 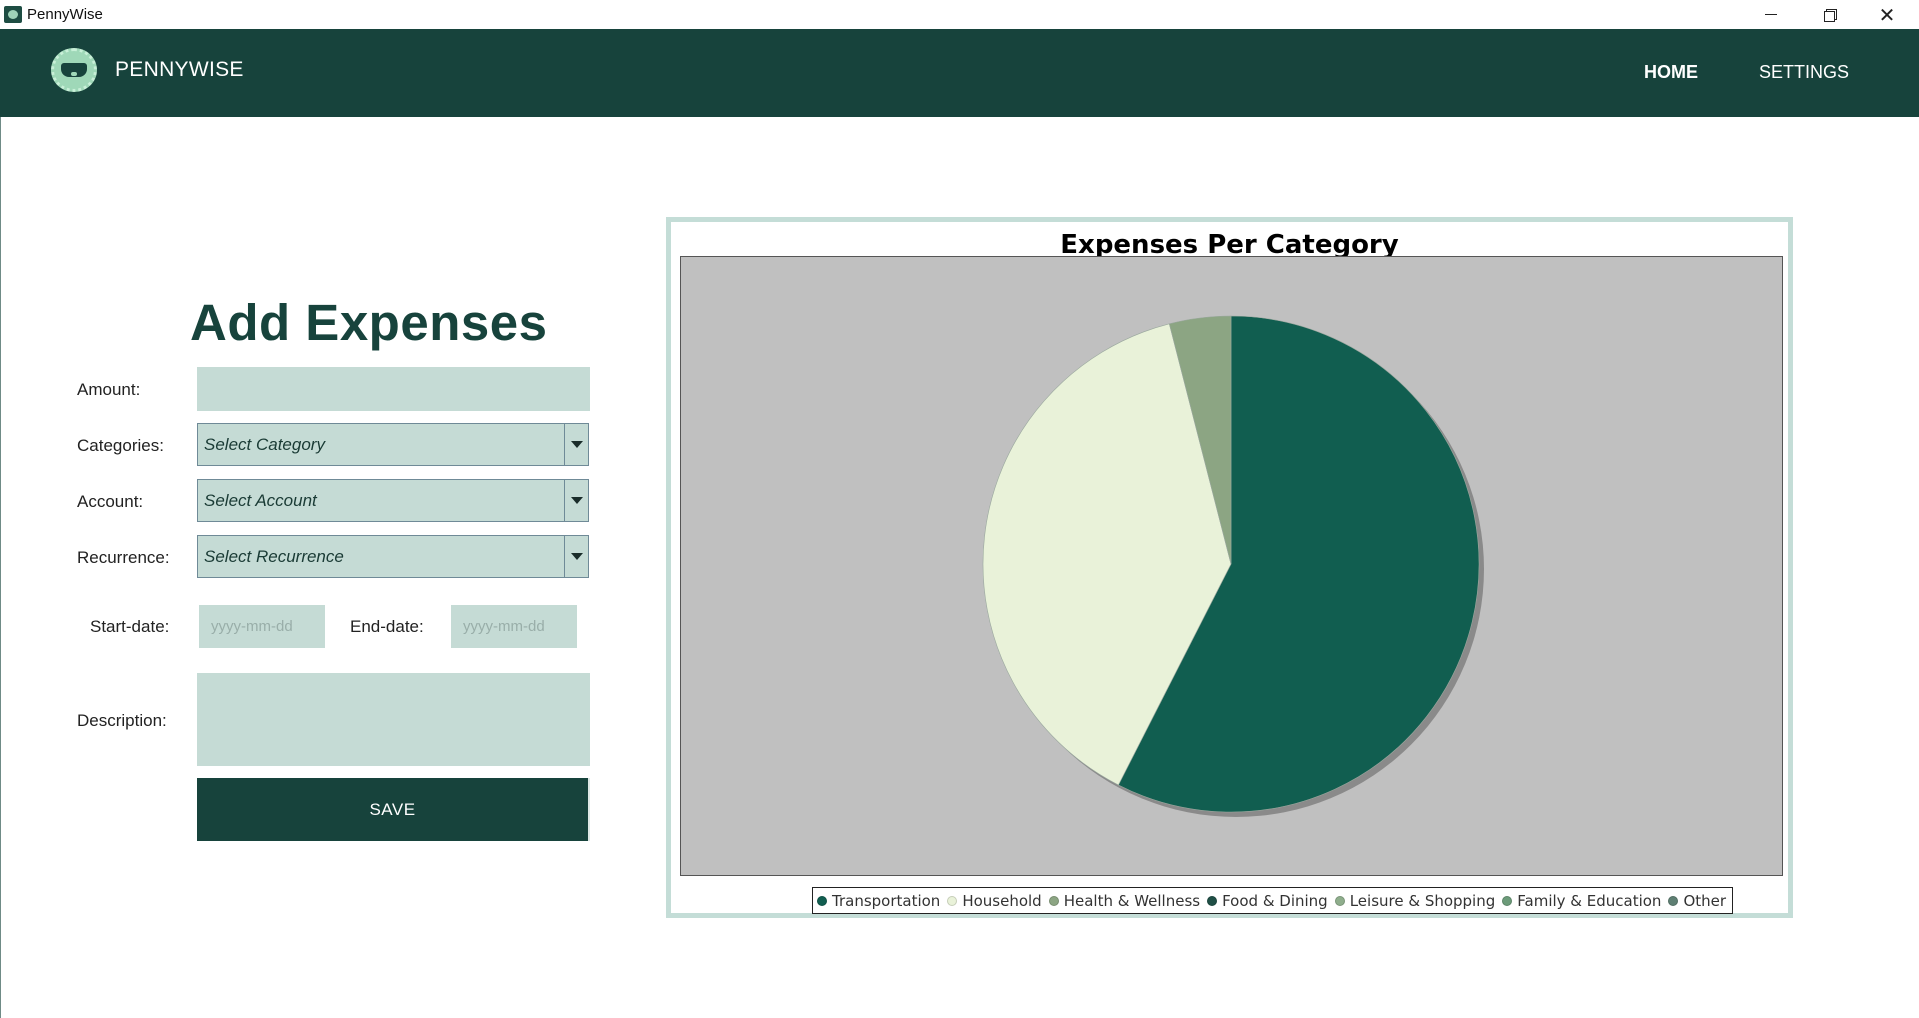 I want to click on legend-label: Transportation, so click(x=886, y=900).